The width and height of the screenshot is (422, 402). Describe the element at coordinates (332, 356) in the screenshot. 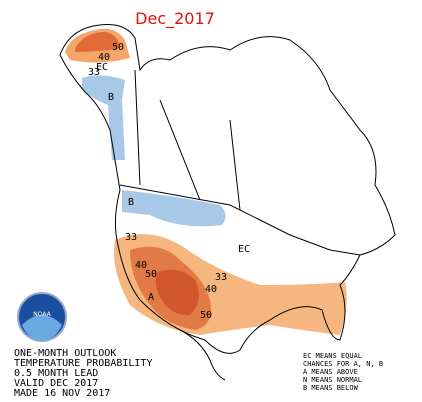

I see `legend-line: EC MEANS EQUAL` at that location.